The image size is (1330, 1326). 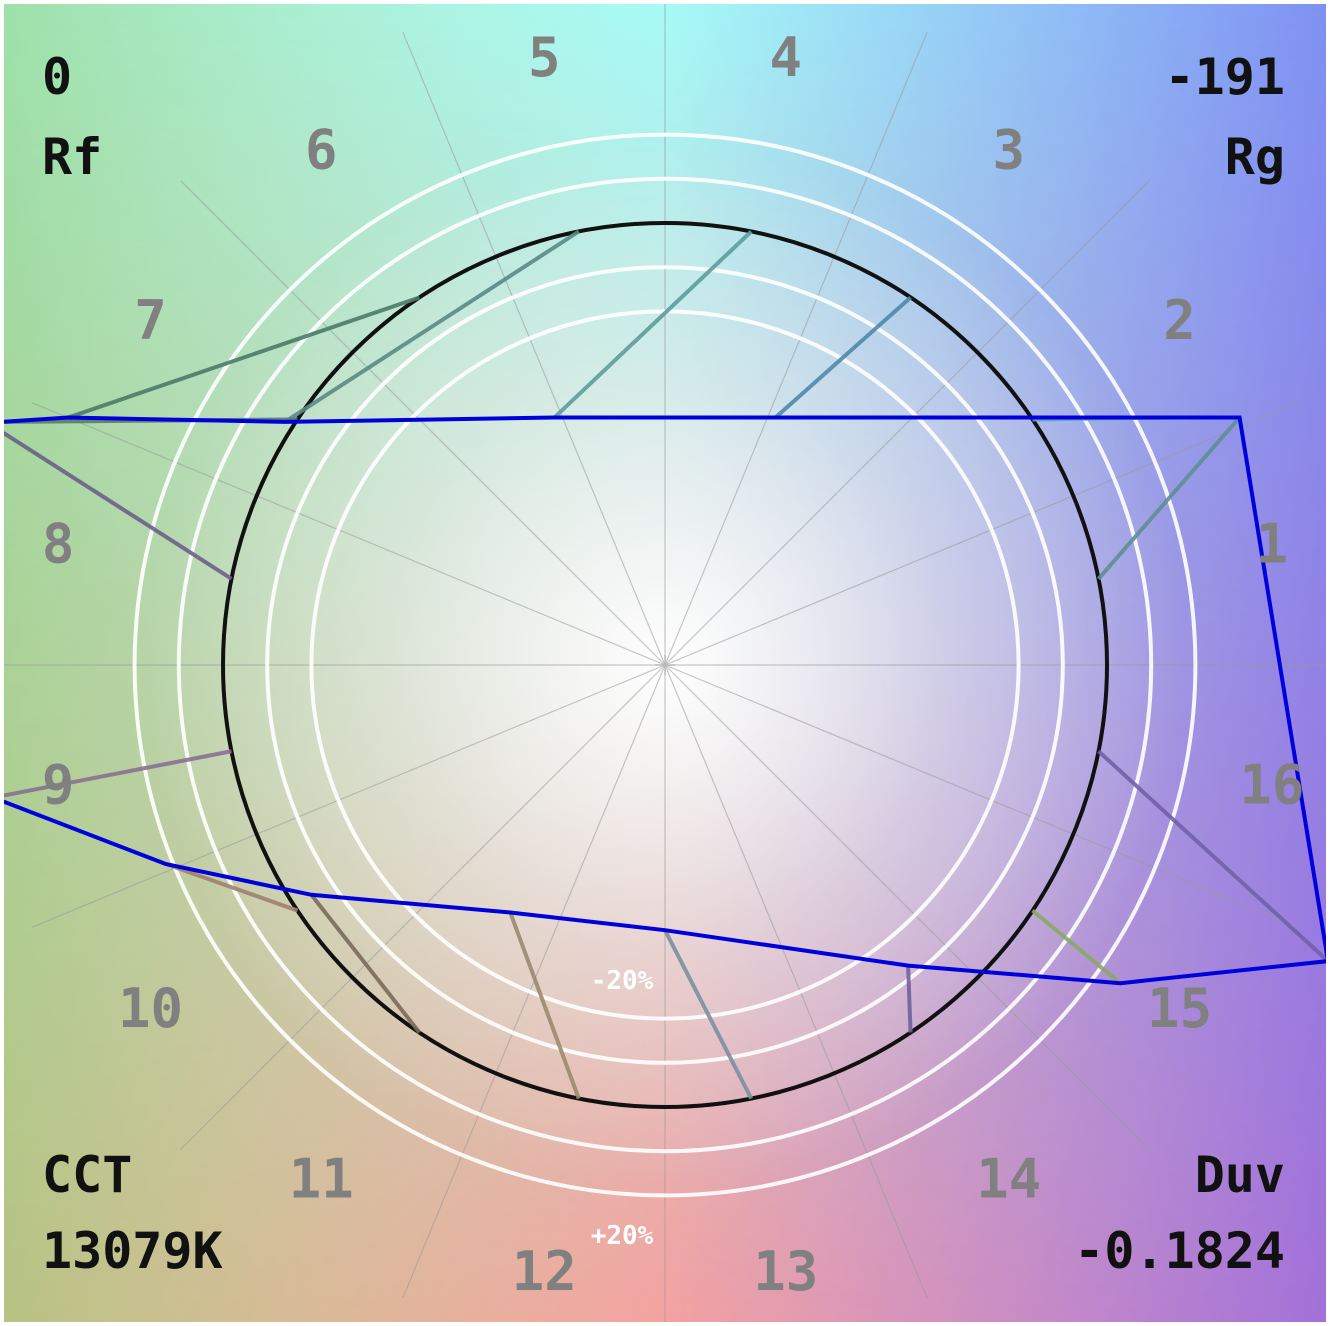 I want to click on rf-label: Rf, so click(x=72, y=157).